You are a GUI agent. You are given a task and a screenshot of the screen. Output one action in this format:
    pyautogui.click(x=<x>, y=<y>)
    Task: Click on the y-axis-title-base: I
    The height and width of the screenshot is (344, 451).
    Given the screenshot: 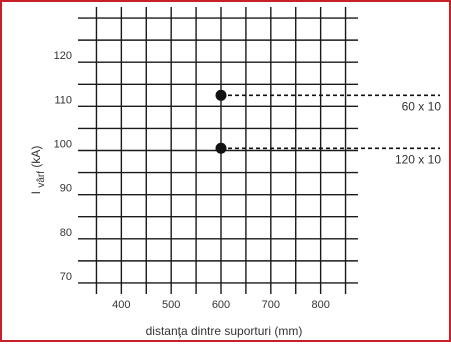 What is the action you would take?
    pyautogui.click(x=36, y=192)
    